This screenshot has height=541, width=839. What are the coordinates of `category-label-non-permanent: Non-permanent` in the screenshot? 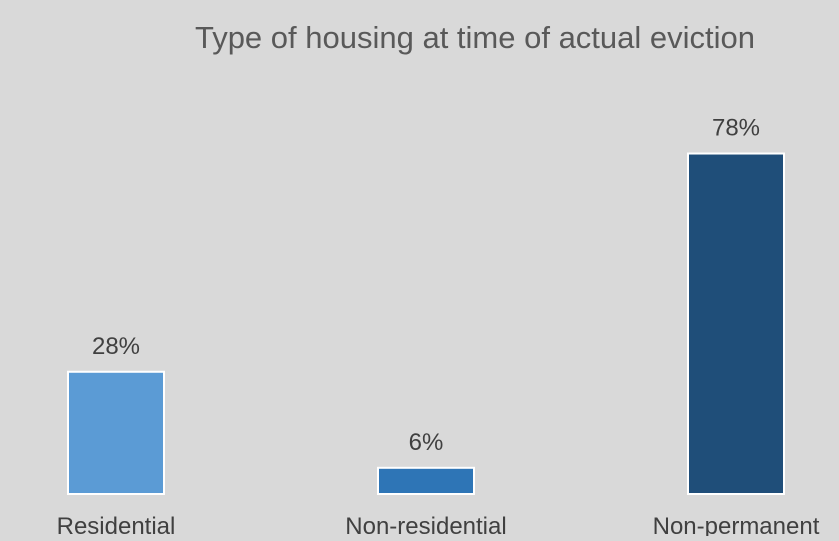 It's located at (736, 524).